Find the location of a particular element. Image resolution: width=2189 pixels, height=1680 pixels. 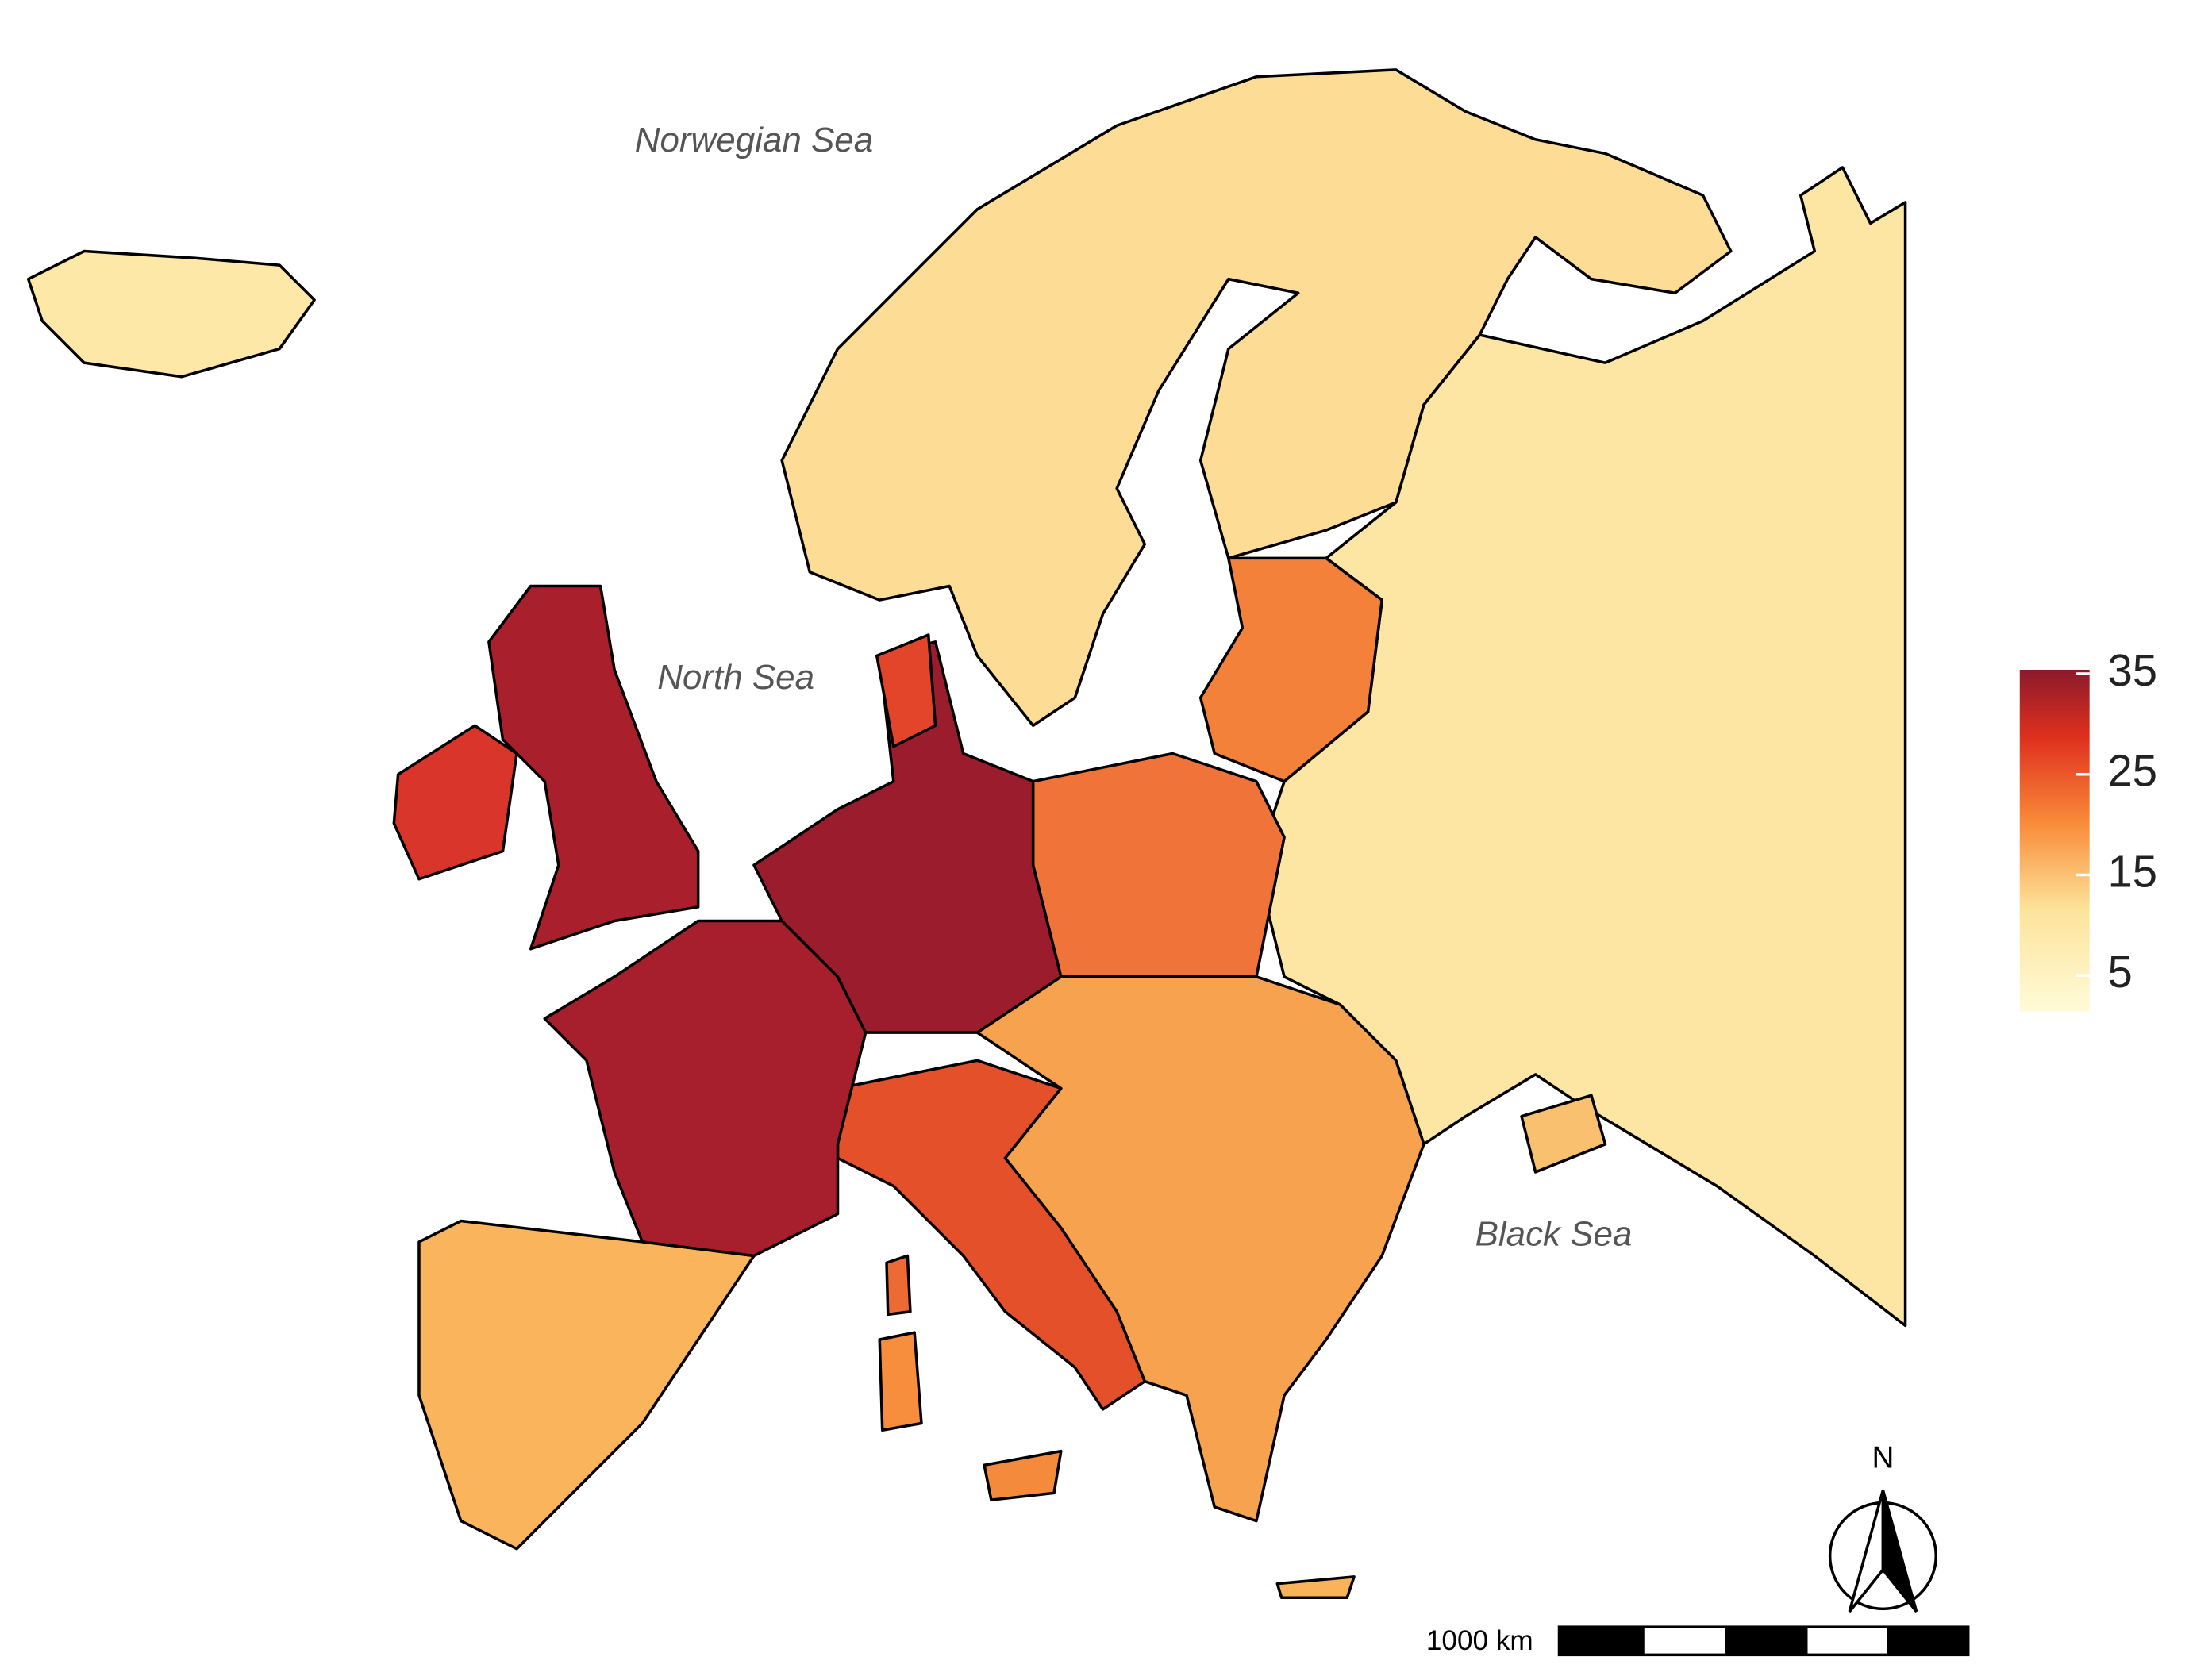

colorbar-tick-label: 25 is located at coordinates (2133, 771).